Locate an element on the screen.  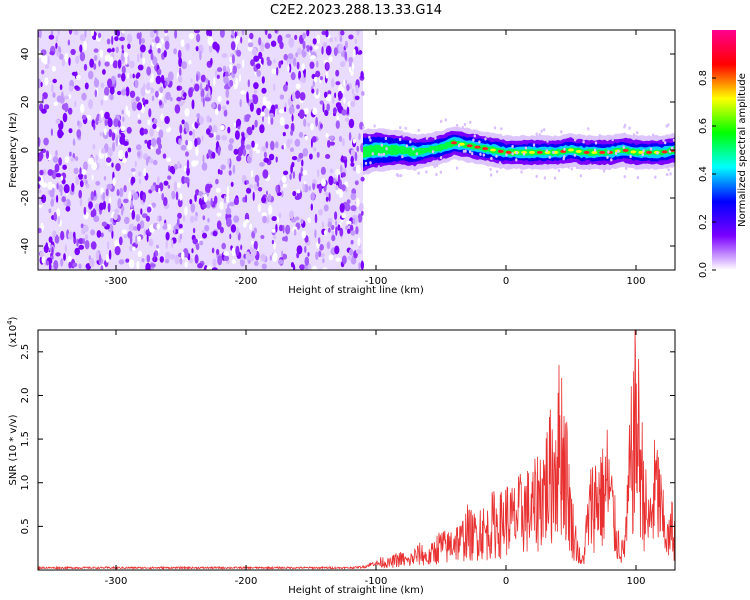
y-tick-label: 0 is located at coordinates (25, 150).